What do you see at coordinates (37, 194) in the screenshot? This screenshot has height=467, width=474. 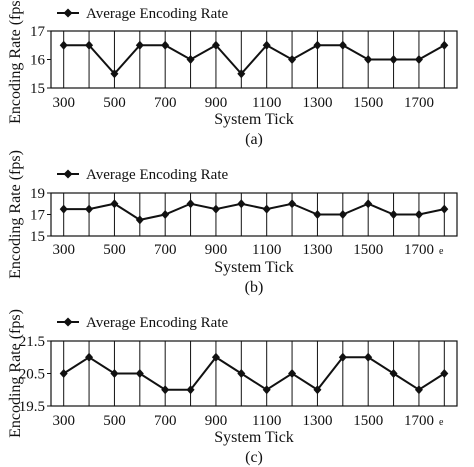 I see `y-tick-label: 19` at bounding box center [37, 194].